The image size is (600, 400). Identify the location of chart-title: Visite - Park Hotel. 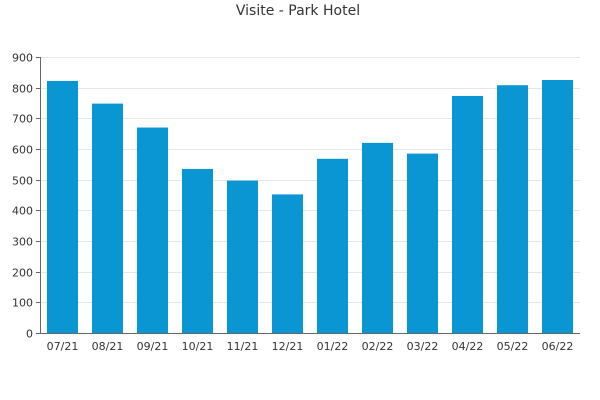
(298, 11).